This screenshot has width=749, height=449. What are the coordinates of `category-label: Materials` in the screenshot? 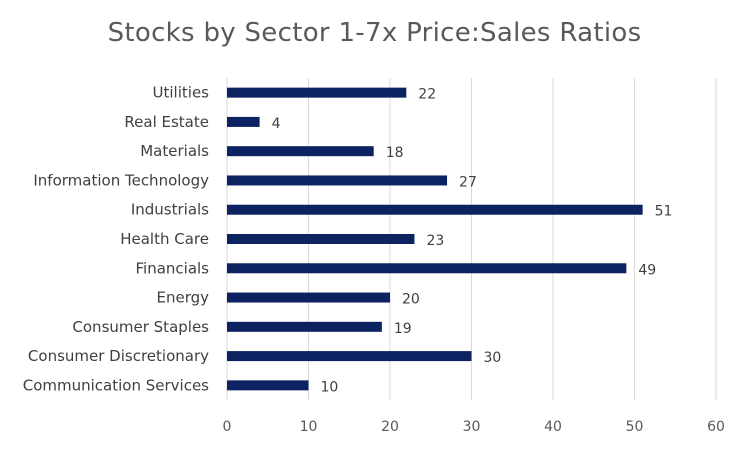 It's located at (174, 151).